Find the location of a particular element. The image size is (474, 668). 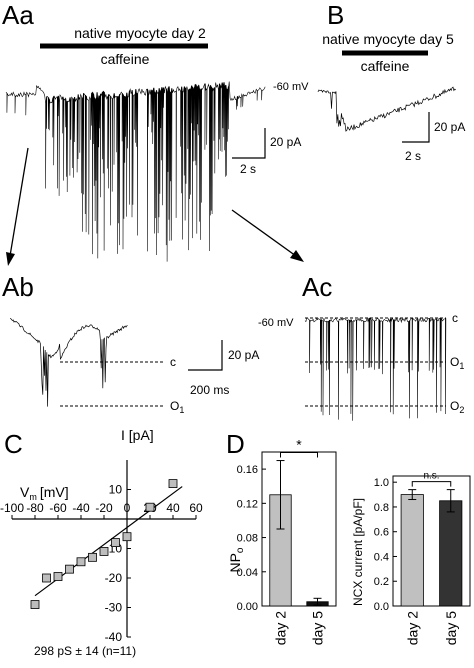

ncx-significance-bracket is located at coordinates (431, 484).